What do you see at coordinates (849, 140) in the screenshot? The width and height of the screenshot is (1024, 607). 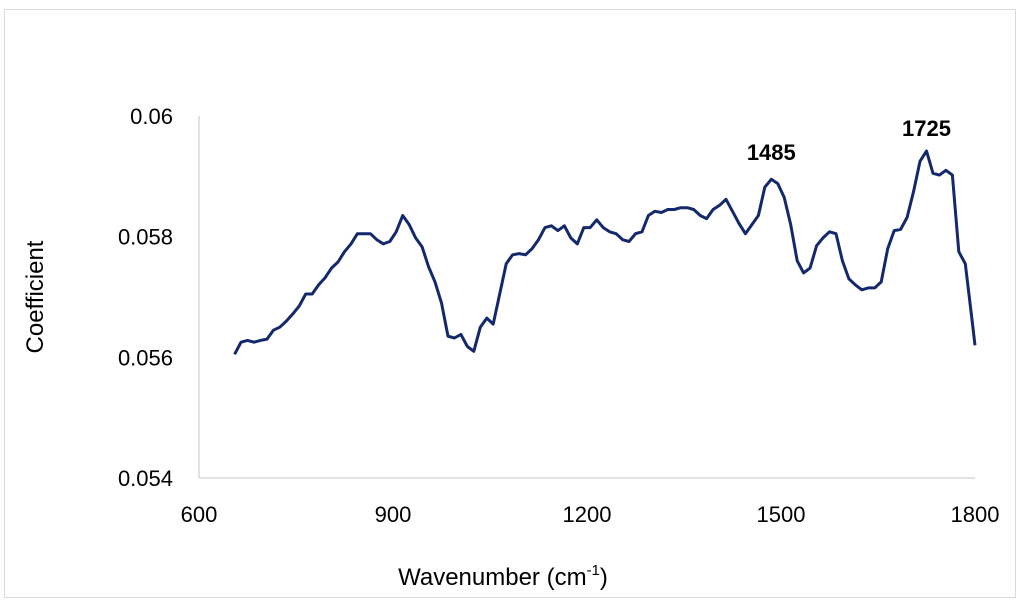 I see `annotations: 1485 1725` at bounding box center [849, 140].